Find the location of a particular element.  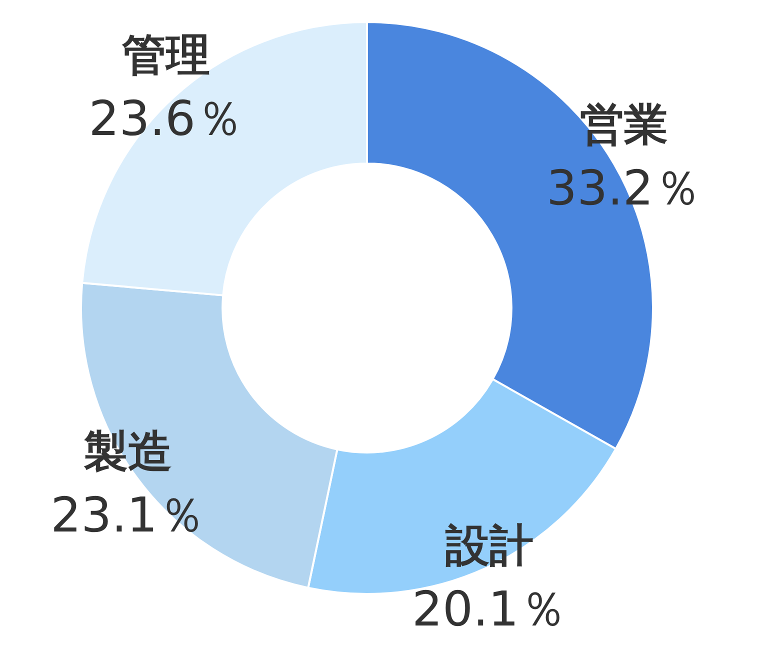

slice-label: 管理 is located at coordinates (165, 56).